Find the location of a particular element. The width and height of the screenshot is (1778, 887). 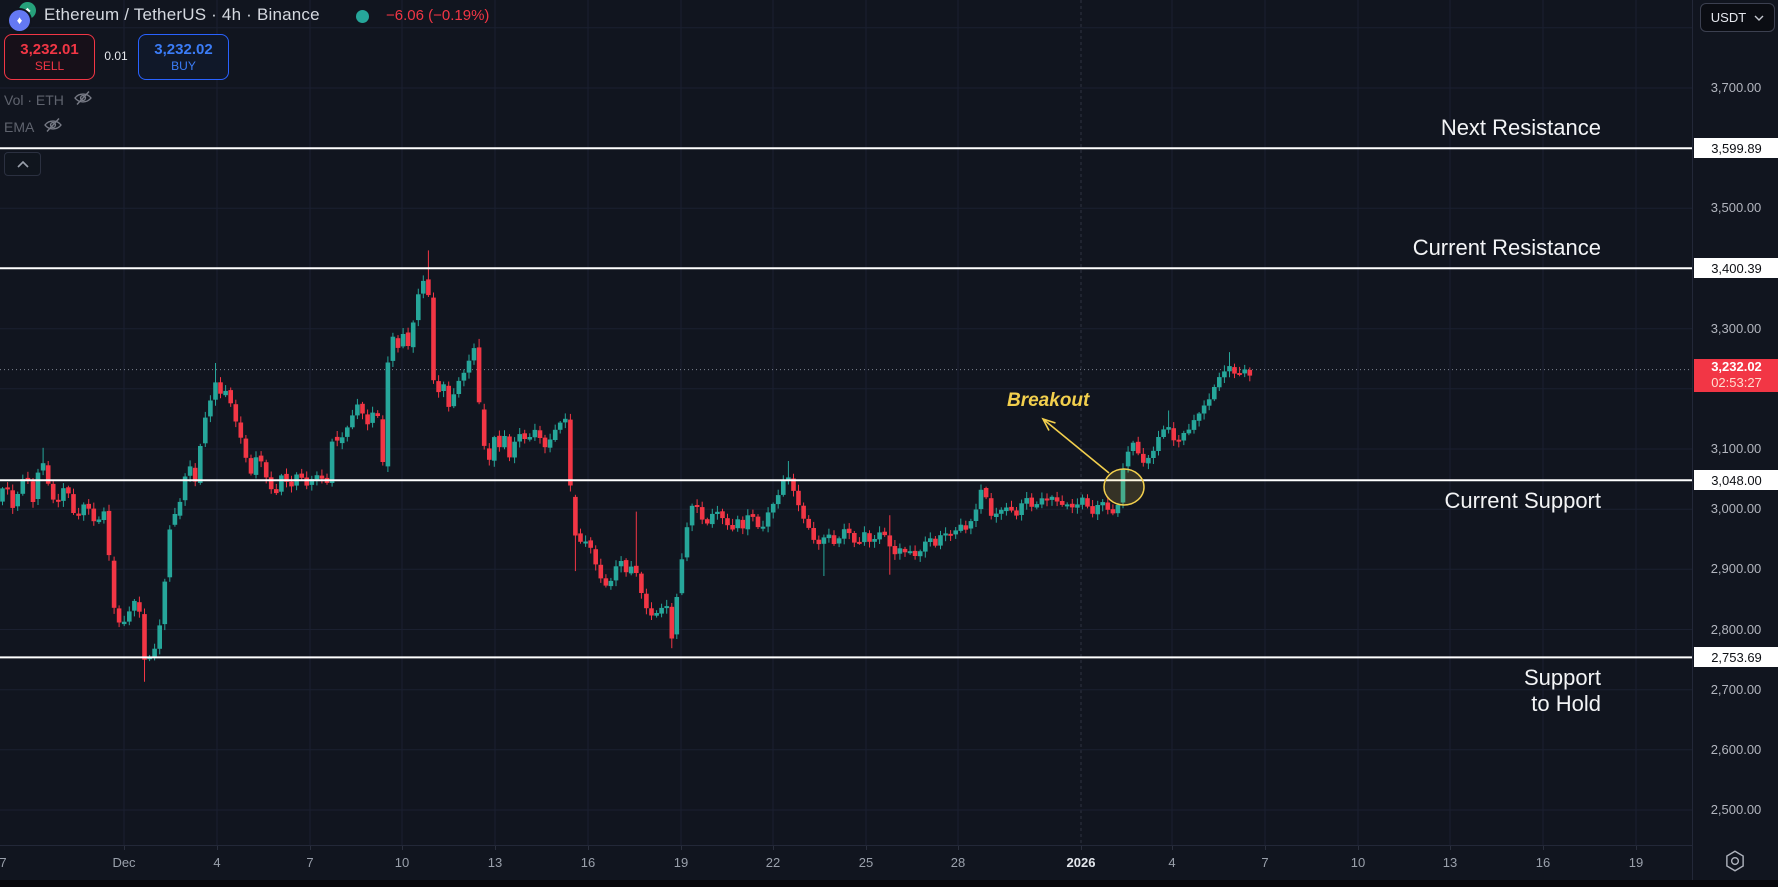

current-price-badge: 3,232.02 02:53:27 is located at coordinates (1736, 375).